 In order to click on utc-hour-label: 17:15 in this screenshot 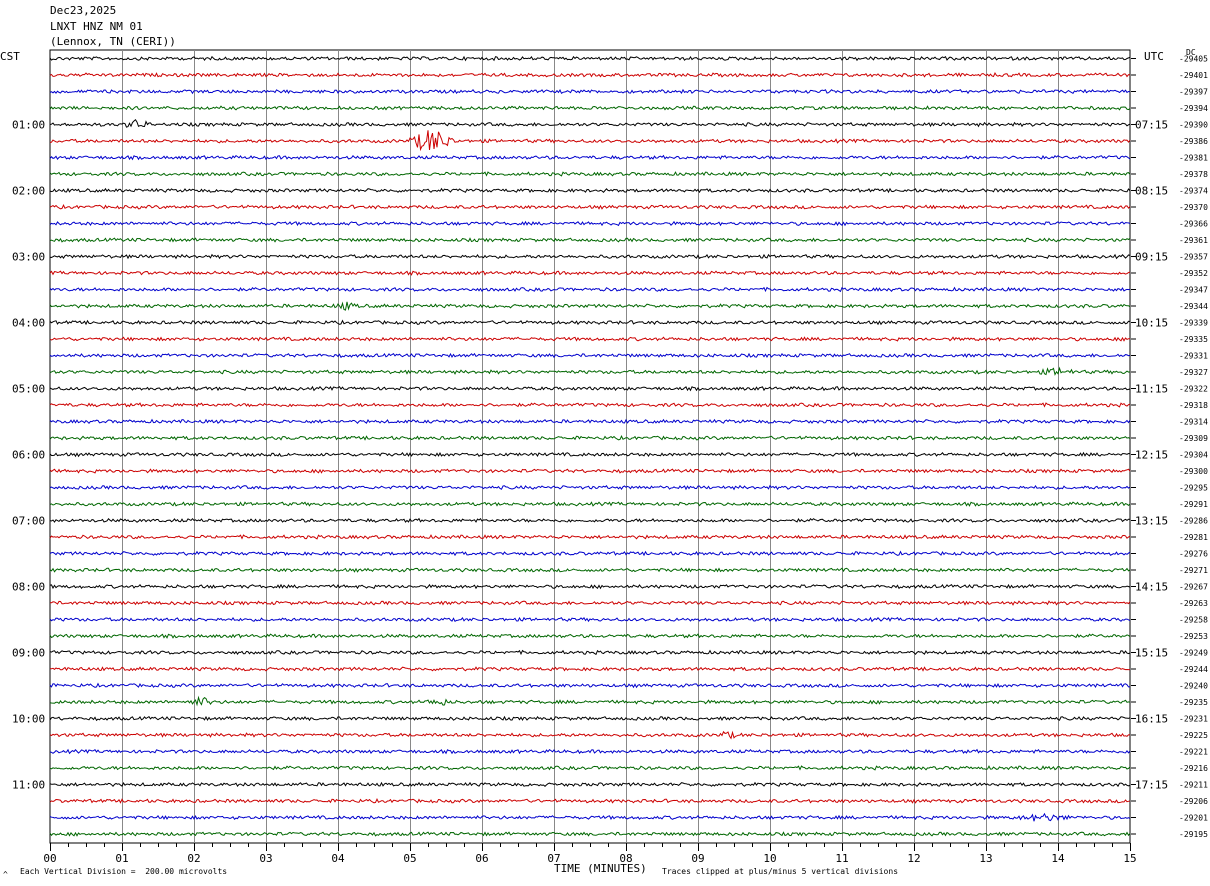, I will do `click(1151, 785)`.